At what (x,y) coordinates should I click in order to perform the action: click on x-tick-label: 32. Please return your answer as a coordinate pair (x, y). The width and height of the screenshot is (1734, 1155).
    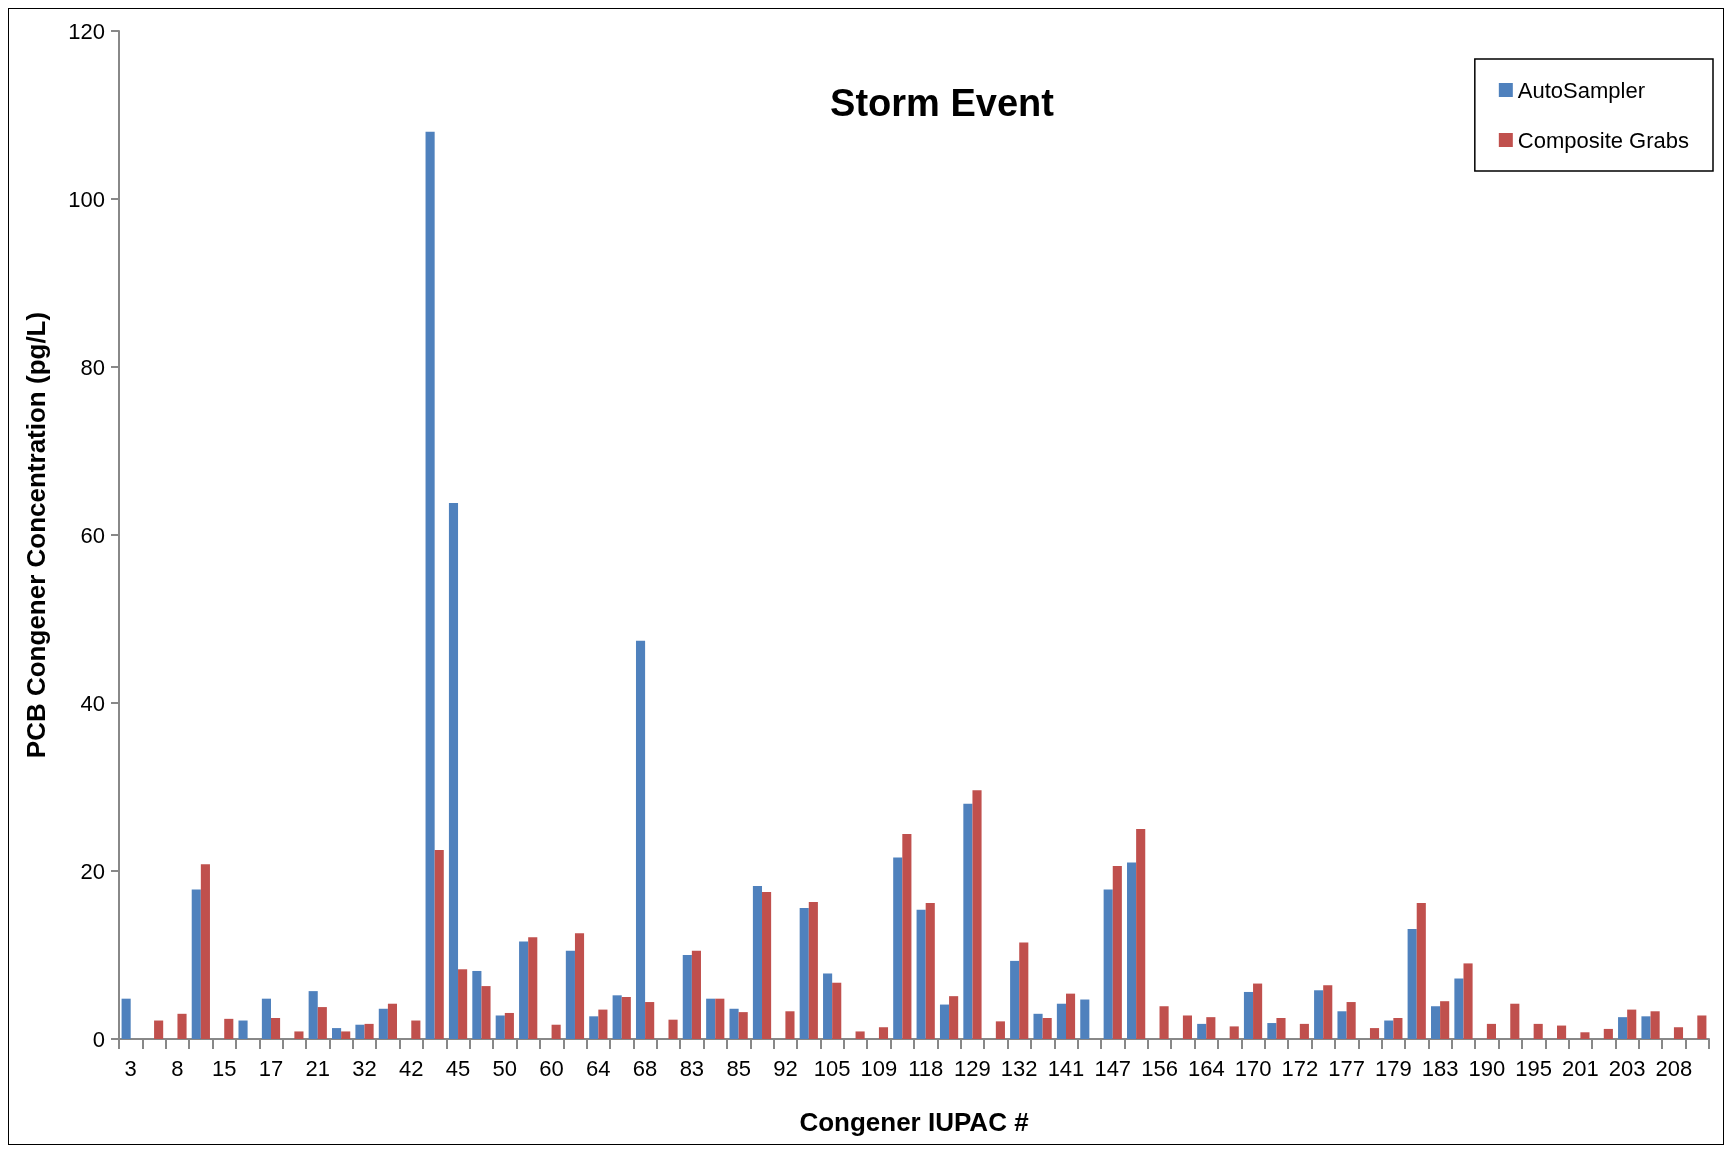
    Looking at the image, I should click on (364, 1068).